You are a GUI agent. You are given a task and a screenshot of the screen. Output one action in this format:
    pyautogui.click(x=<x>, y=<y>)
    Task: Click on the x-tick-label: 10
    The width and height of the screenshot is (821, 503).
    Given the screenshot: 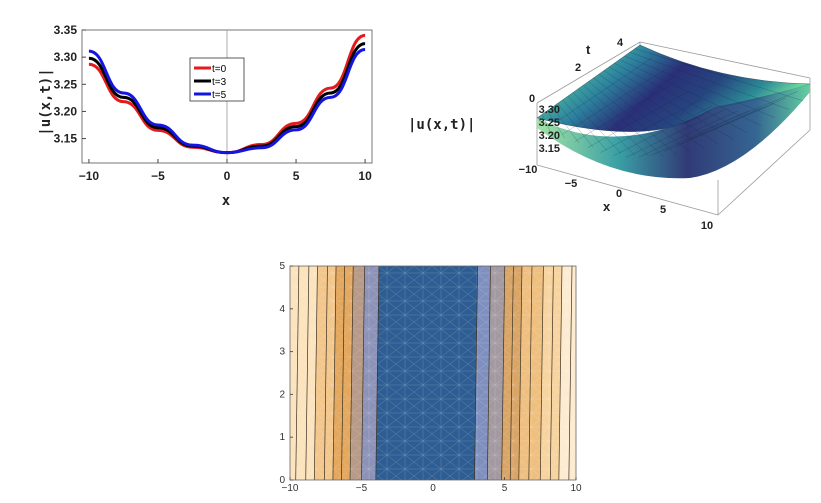 What is the action you would take?
    pyautogui.click(x=365, y=176)
    